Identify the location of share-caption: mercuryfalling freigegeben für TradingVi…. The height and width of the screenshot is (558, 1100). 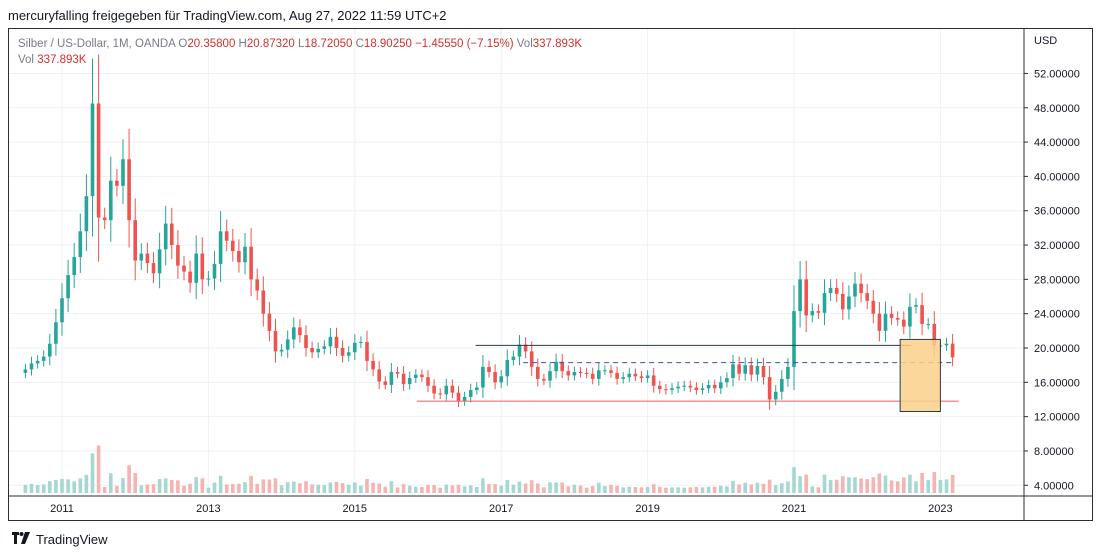
(227, 15).